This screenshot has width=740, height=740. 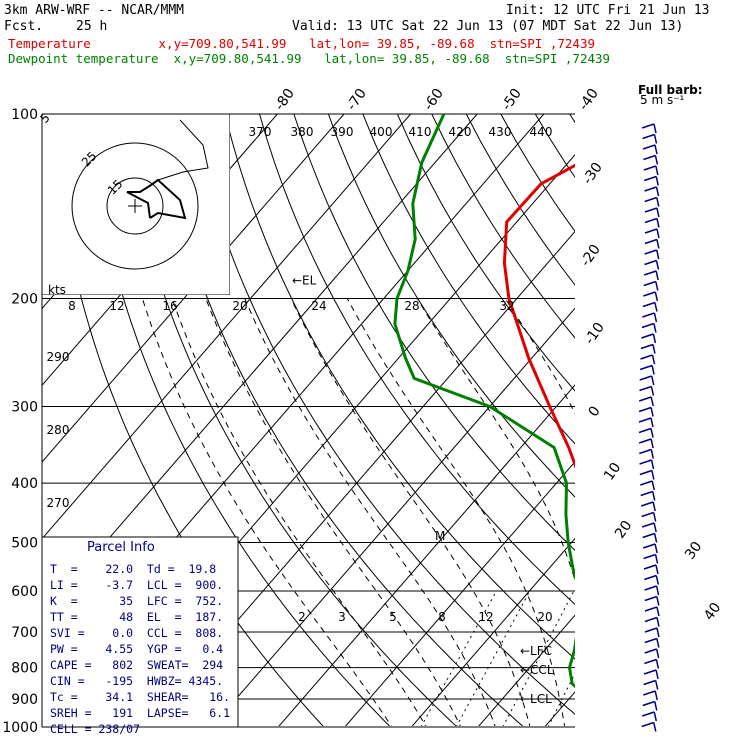 I want to click on parcel-row: TT = 48 EL = 187., so click(x=137, y=617).